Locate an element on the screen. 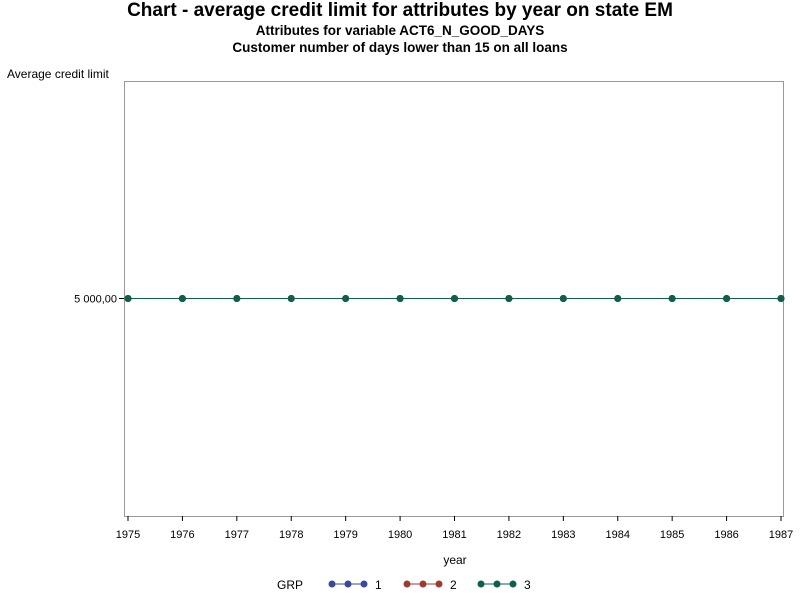 This screenshot has height=600, width=800. y-tick-label: 5 000,00 is located at coordinates (95, 300).